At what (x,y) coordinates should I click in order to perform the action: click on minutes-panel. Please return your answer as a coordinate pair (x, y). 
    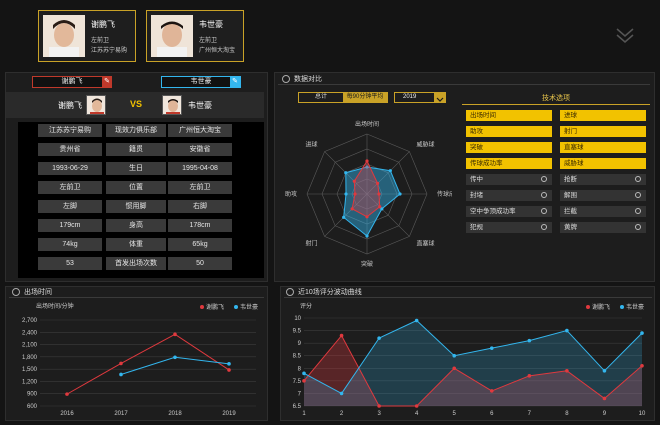
    Looking at the image, I should click on (136, 353).